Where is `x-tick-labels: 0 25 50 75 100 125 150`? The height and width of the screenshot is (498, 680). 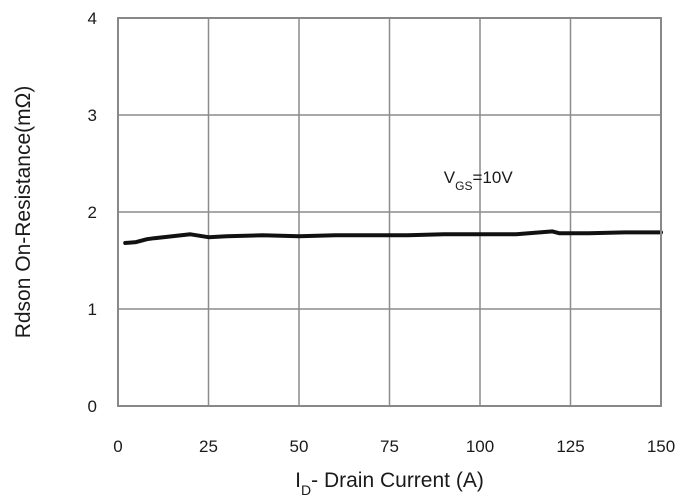 x-tick-labels: 0 25 50 75 100 125 150 is located at coordinates (394, 446).